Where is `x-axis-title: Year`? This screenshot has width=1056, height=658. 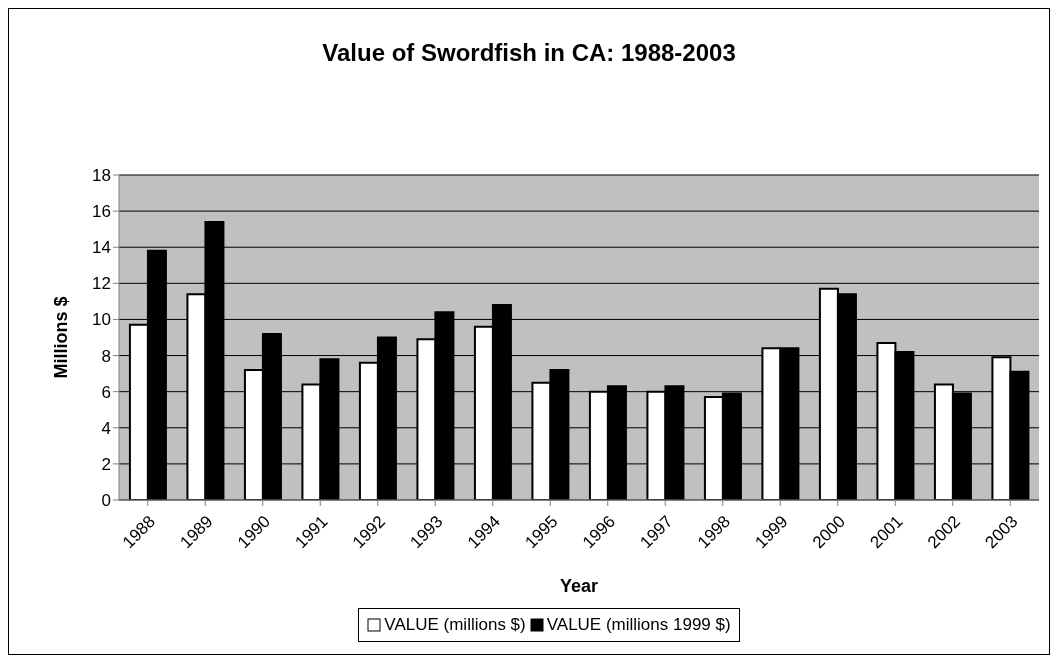 x-axis-title: Year is located at coordinates (579, 586).